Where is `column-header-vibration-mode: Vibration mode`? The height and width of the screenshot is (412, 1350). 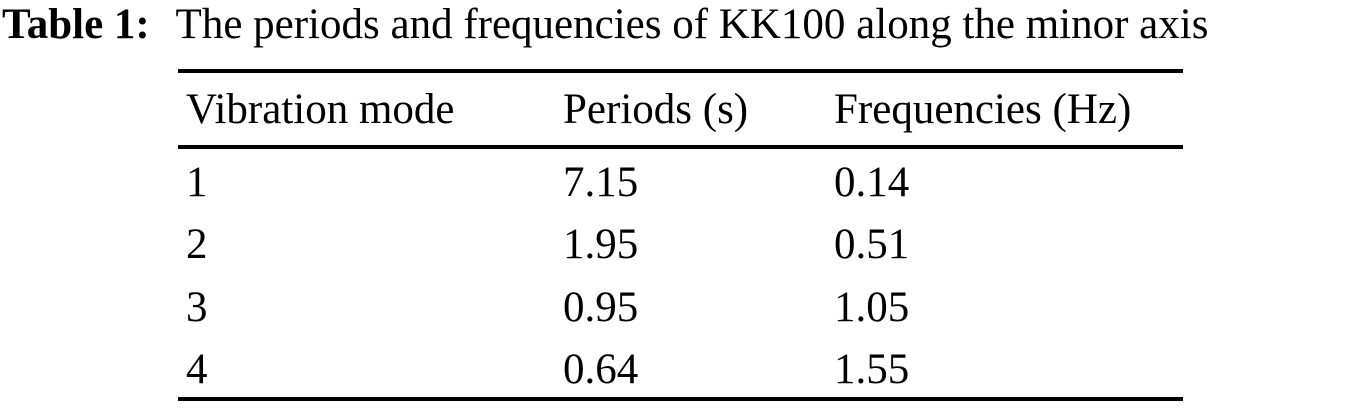 column-header-vibration-mode: Vibration mode is located at coordinates (366, 110).